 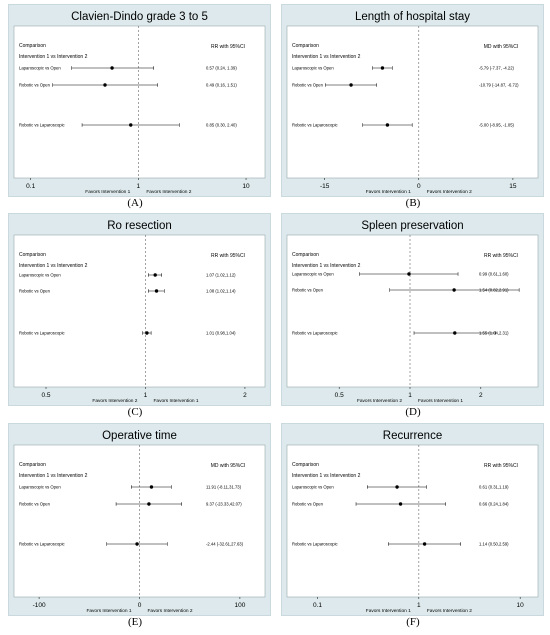 I want to click on x-tick-label: -15, so click(x=325, y=186).